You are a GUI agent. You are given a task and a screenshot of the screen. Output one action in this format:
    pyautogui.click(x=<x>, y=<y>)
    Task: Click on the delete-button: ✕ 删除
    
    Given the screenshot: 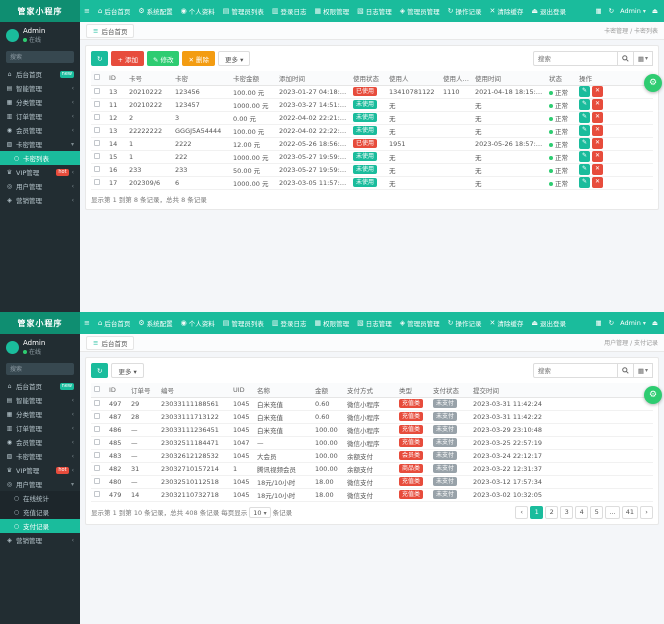 What is the action you would take?
    pyautogui.click(x=198, y=58)
    